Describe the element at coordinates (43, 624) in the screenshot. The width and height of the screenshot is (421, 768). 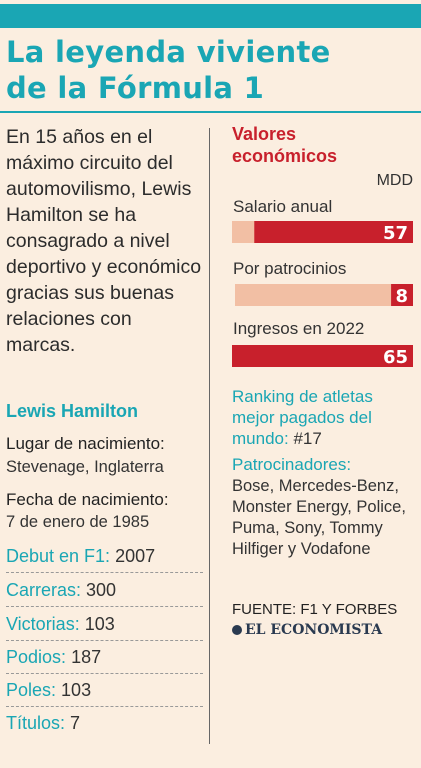
I see `stat-label: Victorias:` at that location.